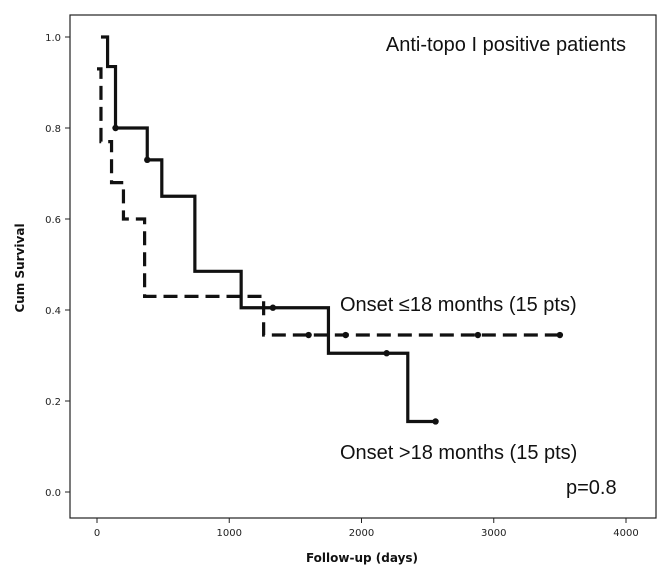 This screenshot has width=661, height=571. Describe the element at coordinates (229, 533) in the screenshot. I see `x-tick-label: 1000` at that location.